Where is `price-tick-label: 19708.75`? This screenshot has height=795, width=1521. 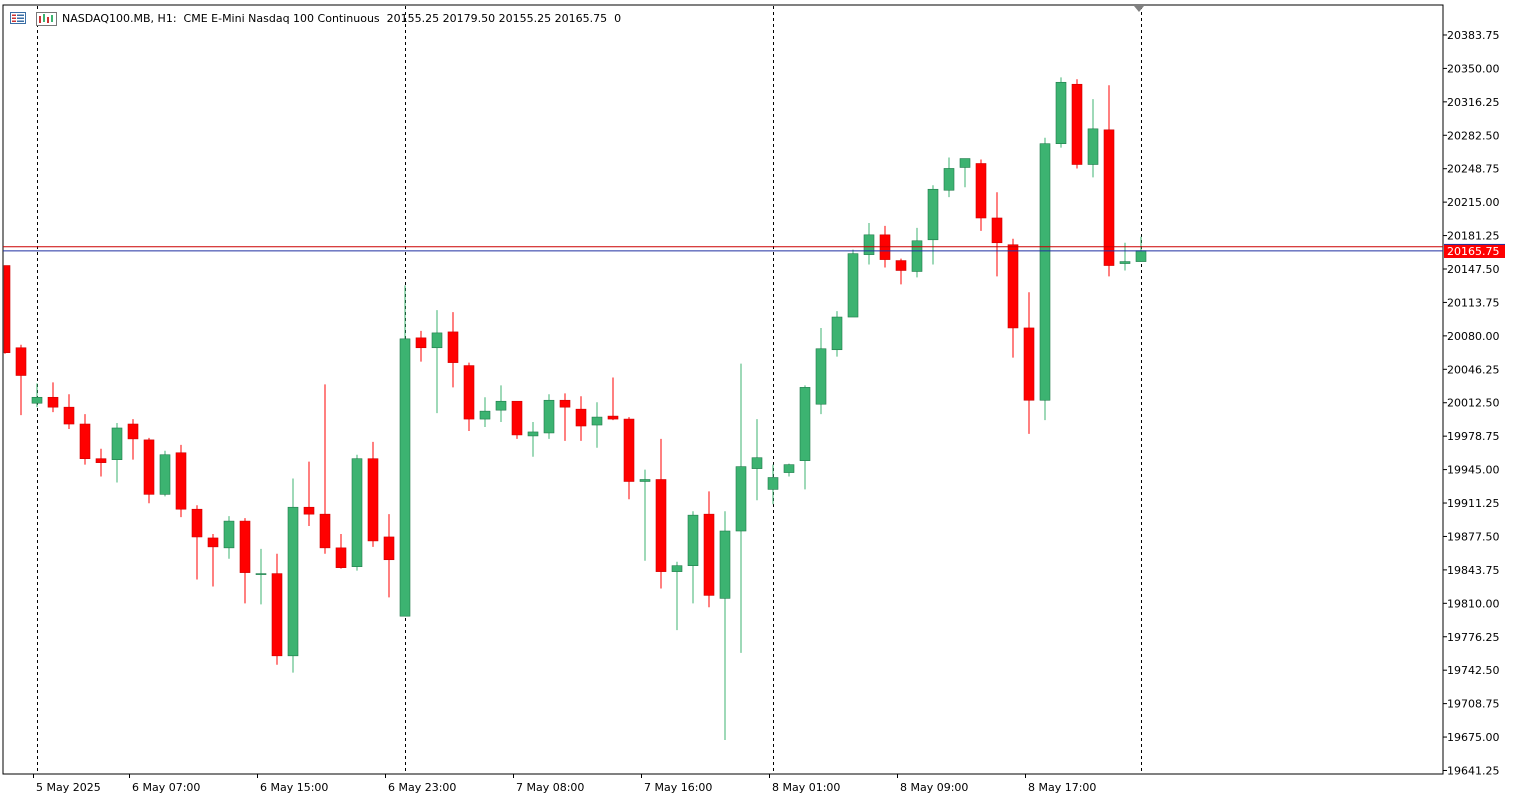
price-tick-label: 19708.75 is located at coordinates (1473, 704).